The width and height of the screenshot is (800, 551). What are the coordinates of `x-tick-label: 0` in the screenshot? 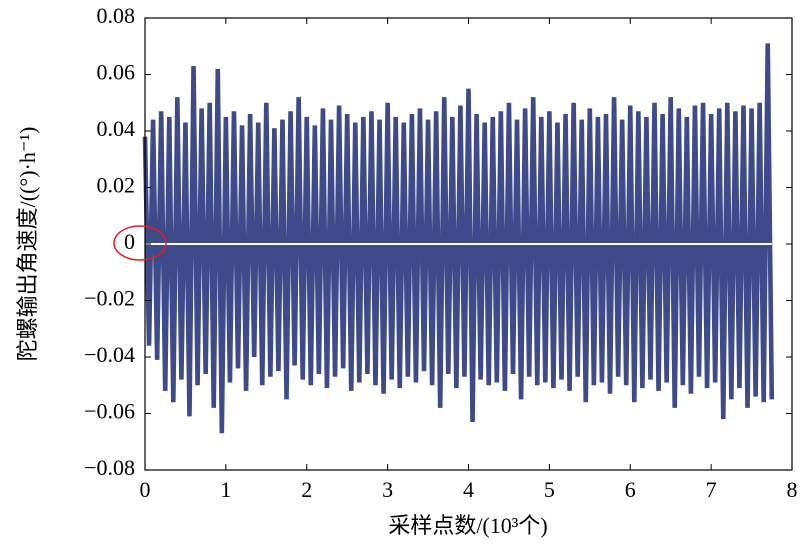 It's located at (145, 489).